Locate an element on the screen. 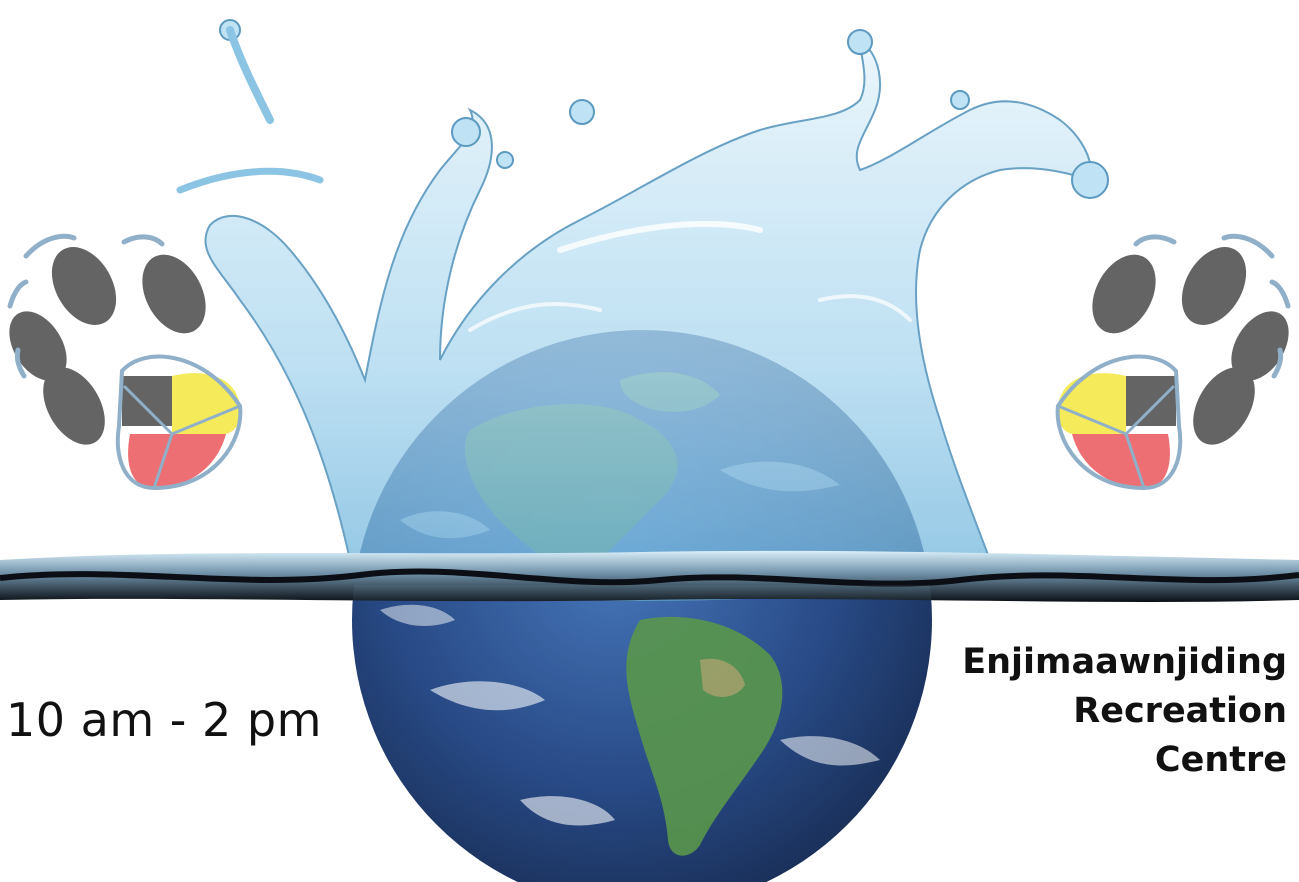 The image size is (1299, 882). location-line-3: Centre is located at coordinates (1220, 760).